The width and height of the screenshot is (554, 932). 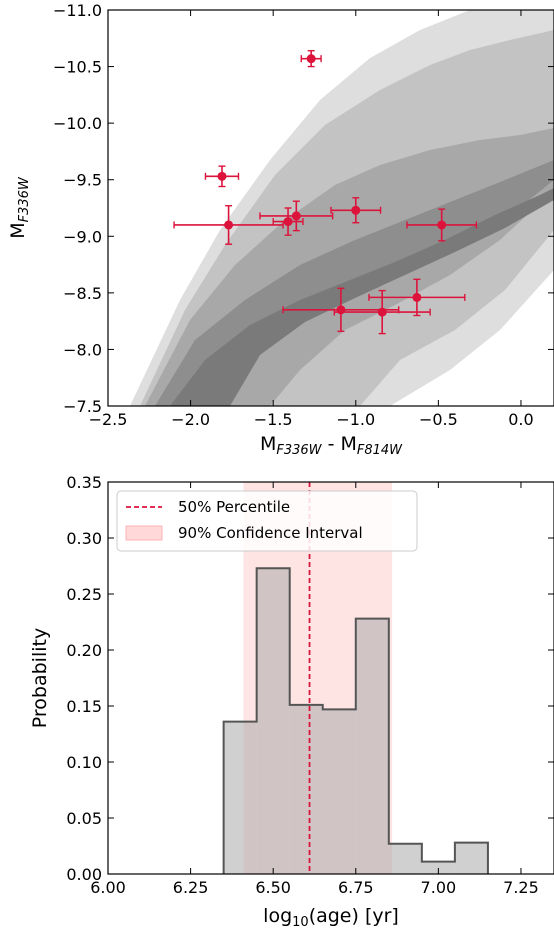 I want to click on histogram-y-tick-label: 0.00, so click(x=84, y=874).